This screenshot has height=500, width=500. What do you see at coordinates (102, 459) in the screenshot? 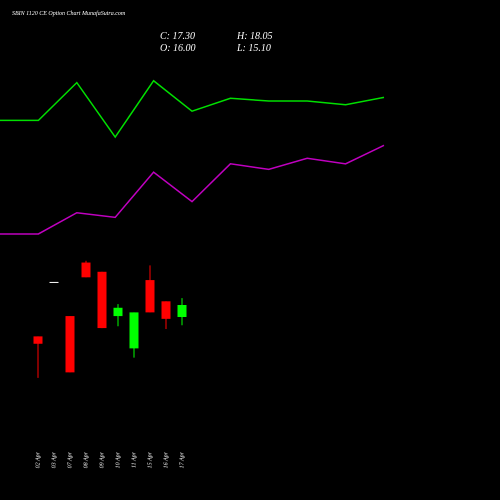
I see `x-tick-label: 09 Apr` at bounding box center [102, 459].